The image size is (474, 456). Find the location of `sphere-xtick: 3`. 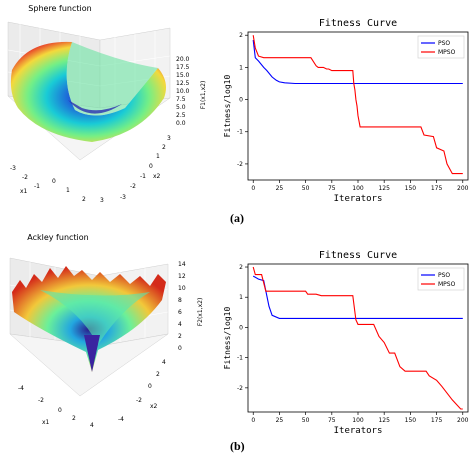

sphere-xtick: 3 is located at coordinates (102, 200).